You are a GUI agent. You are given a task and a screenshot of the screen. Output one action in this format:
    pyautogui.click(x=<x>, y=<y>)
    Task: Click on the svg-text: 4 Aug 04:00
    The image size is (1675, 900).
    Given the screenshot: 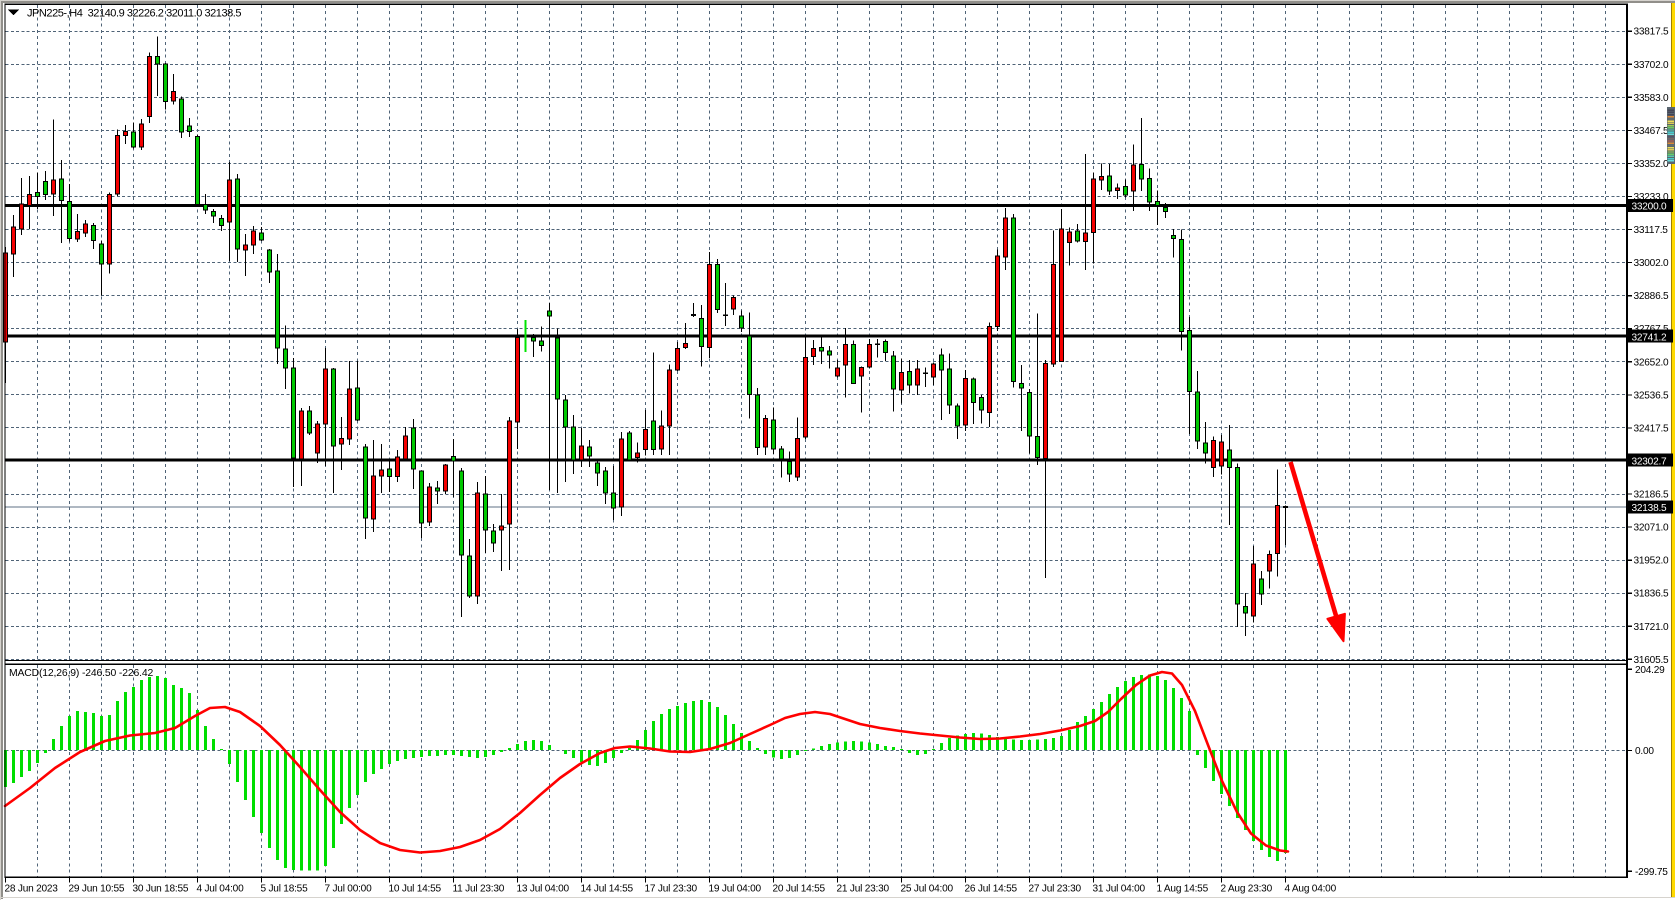 What is the action you would take?
    pyautogui.click(x=1311, y=889)
    